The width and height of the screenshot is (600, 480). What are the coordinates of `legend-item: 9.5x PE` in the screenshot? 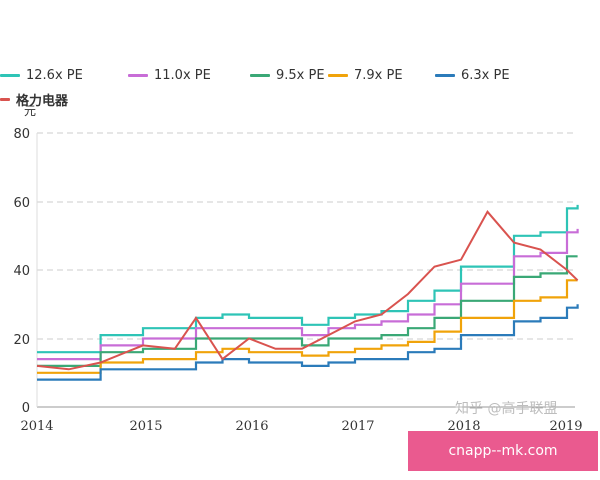 It's located at (287, 75).